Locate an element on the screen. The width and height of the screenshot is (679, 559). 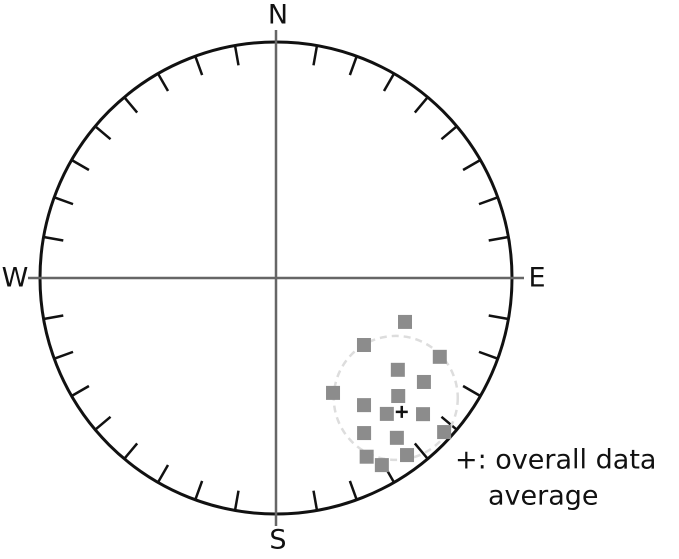
east-label: E is located at coordinates (536, 278).